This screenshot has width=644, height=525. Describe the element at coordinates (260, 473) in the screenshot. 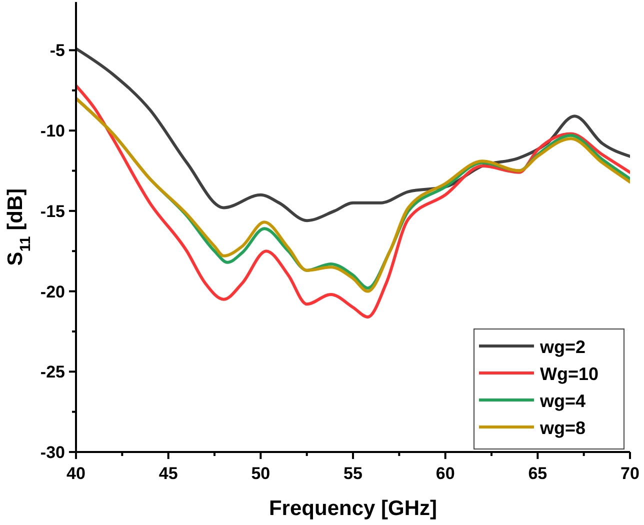

I see `x-tick-label: 50` at that location.